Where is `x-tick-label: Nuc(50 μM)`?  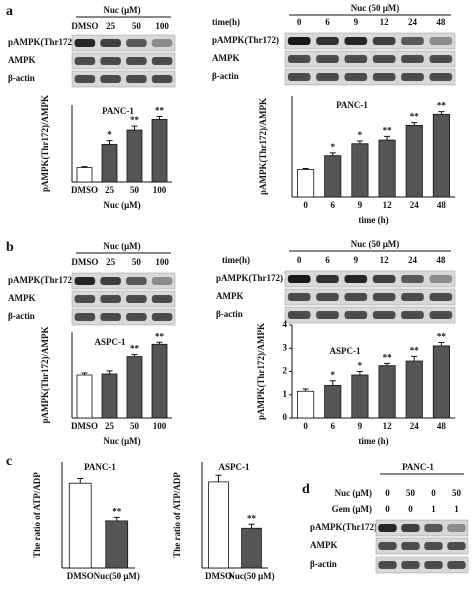 x-tick-label: Nuc(50 μM) is located at coordinates (117, 576).